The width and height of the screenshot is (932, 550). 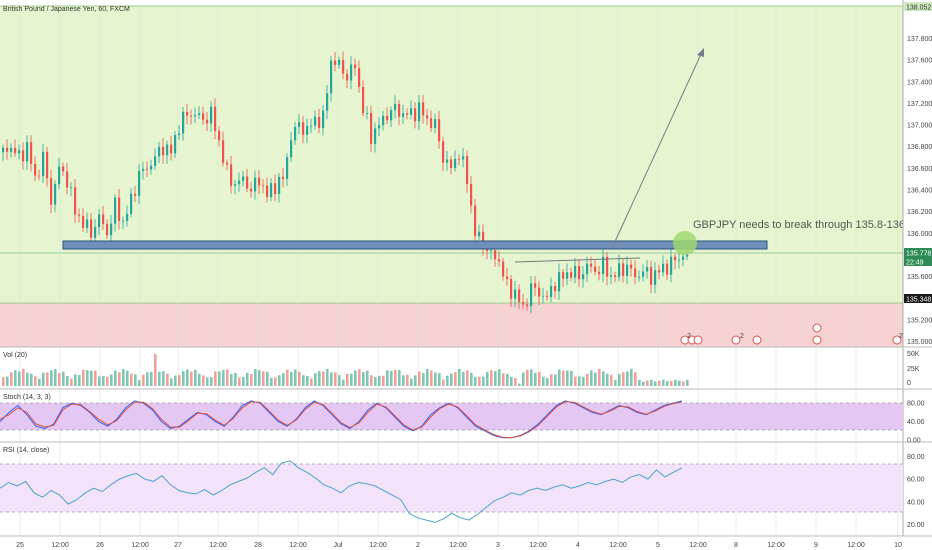 What do you see at coordinates (657, 150) in the screenshot?
I see `projection-arrow` at bounding box center [657, 150].